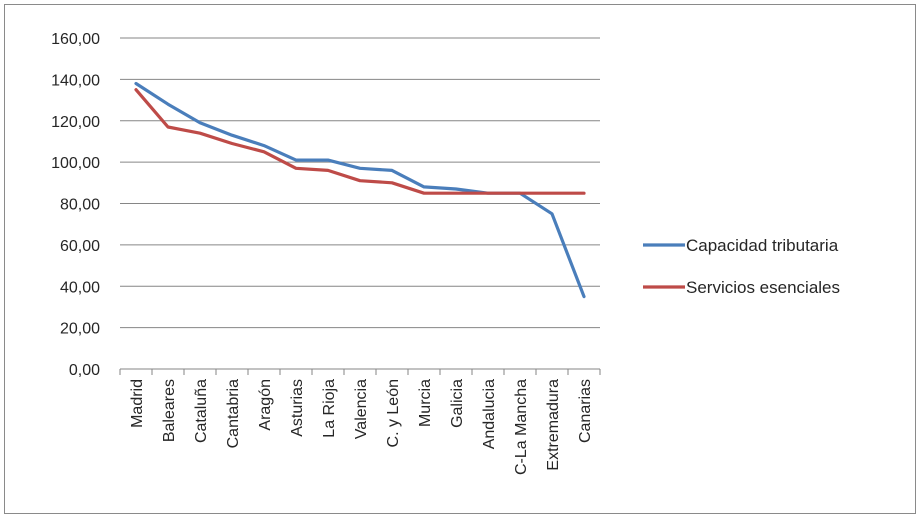  I want to click on y-tick-label: 60,00, so click(80, 246).